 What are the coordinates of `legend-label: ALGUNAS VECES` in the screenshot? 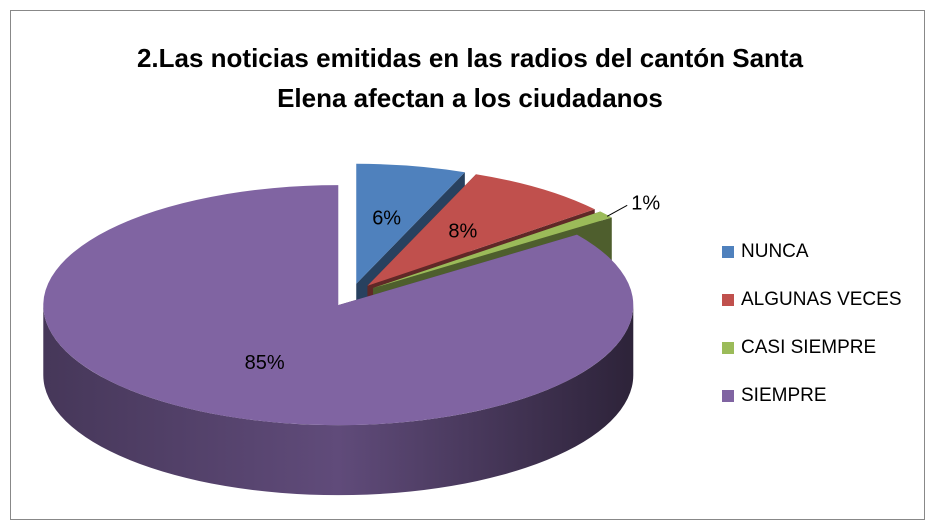 It's located at (821, 299).